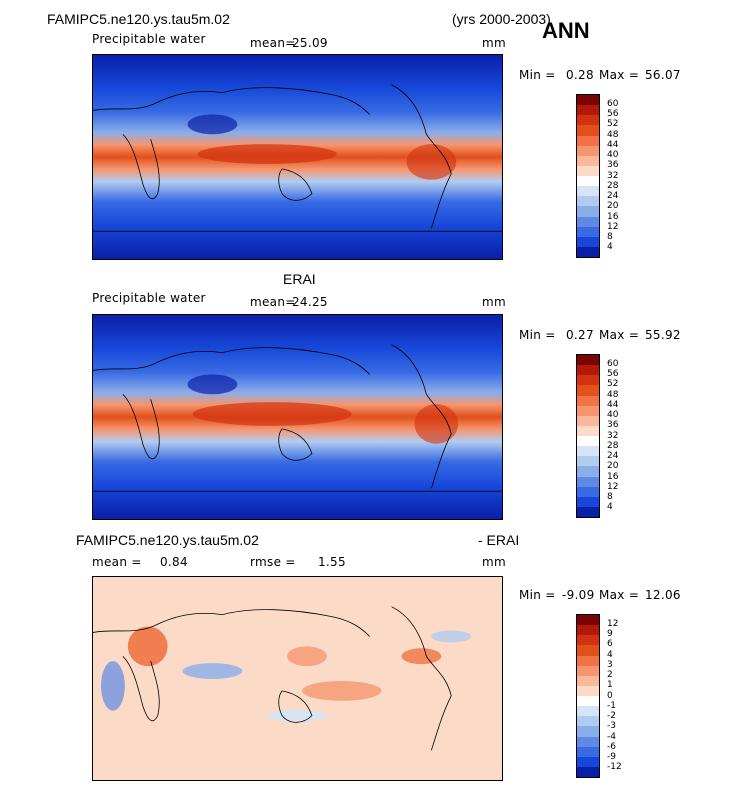 This screenshot has height=792, width=733. What do you see at coordinates (297, 417) in the screenshot?
I see `panel2-map` at bounding box center [297, 417].